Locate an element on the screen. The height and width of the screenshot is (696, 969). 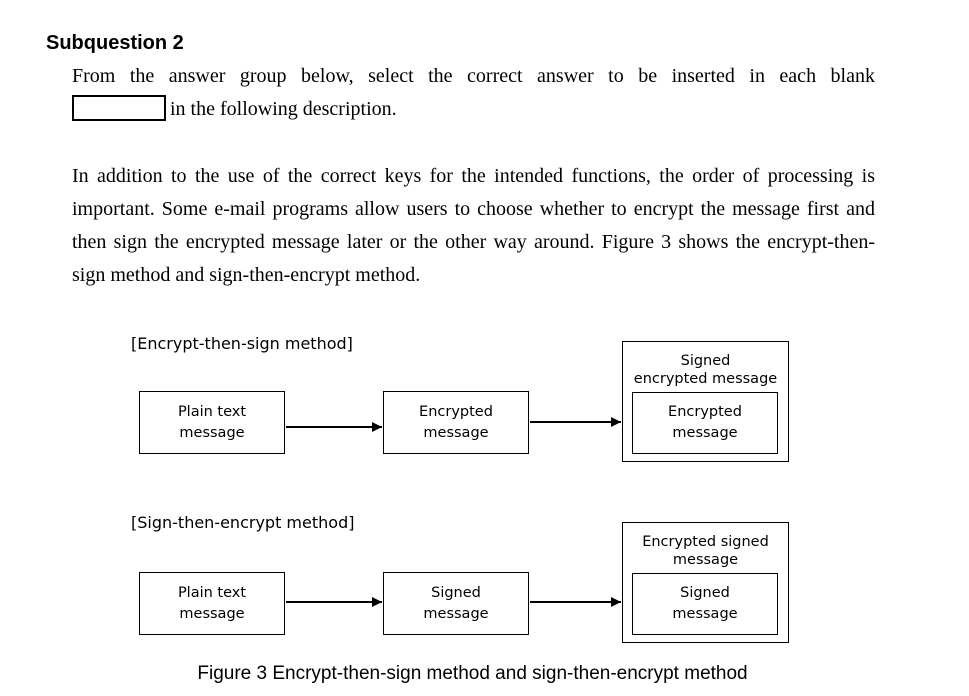
intro-line-2: in the following description. is located at coordinates (473, 109).